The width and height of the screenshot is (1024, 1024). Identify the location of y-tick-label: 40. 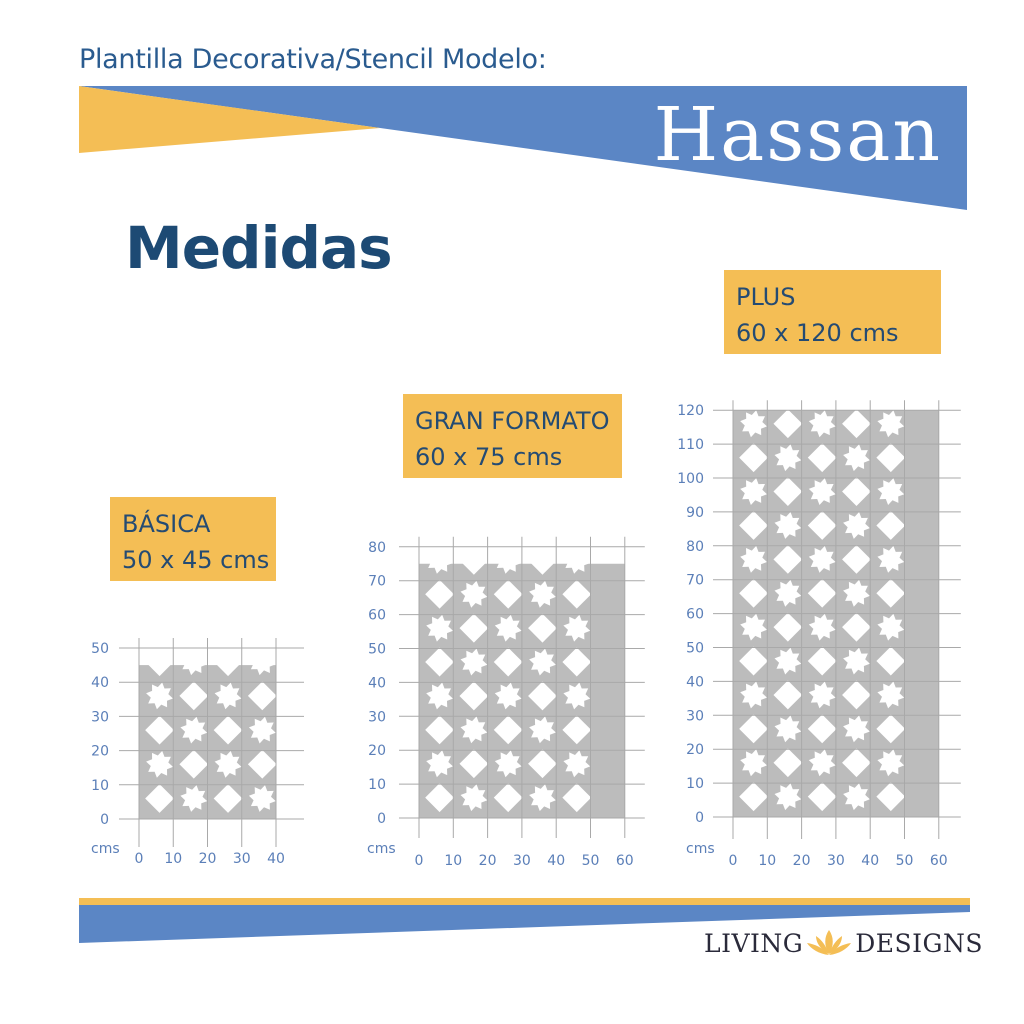
(695, 682).